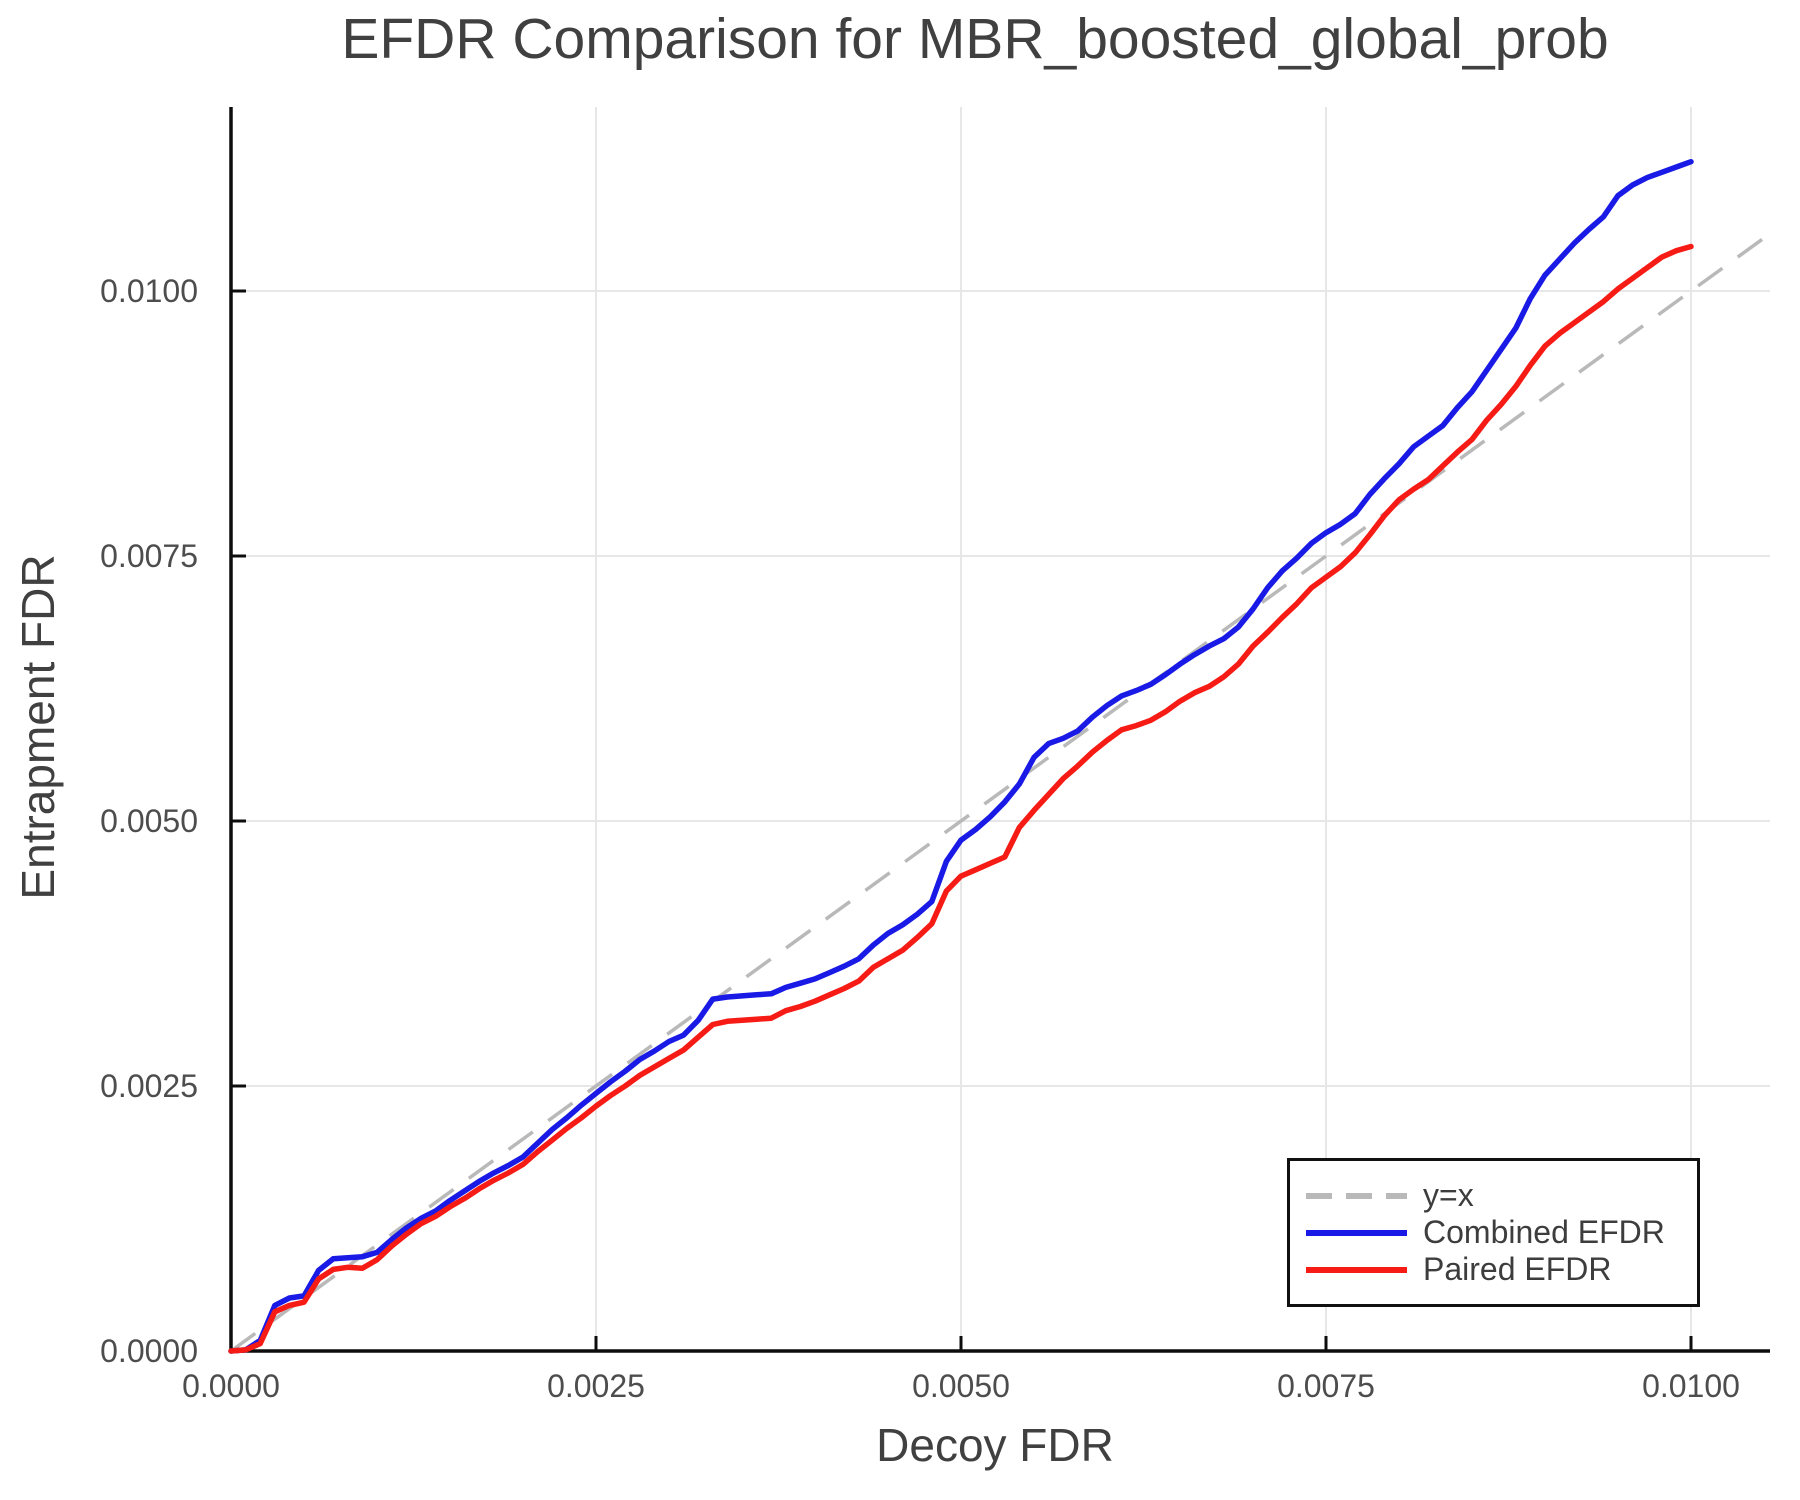 Image resolution: width=1800 pixels, height=1500 pixels. What do you see at coordinates (149, 291) in the screenshot?
I see `y-tick-label: 0.0100` at bounding box center [149, 291].